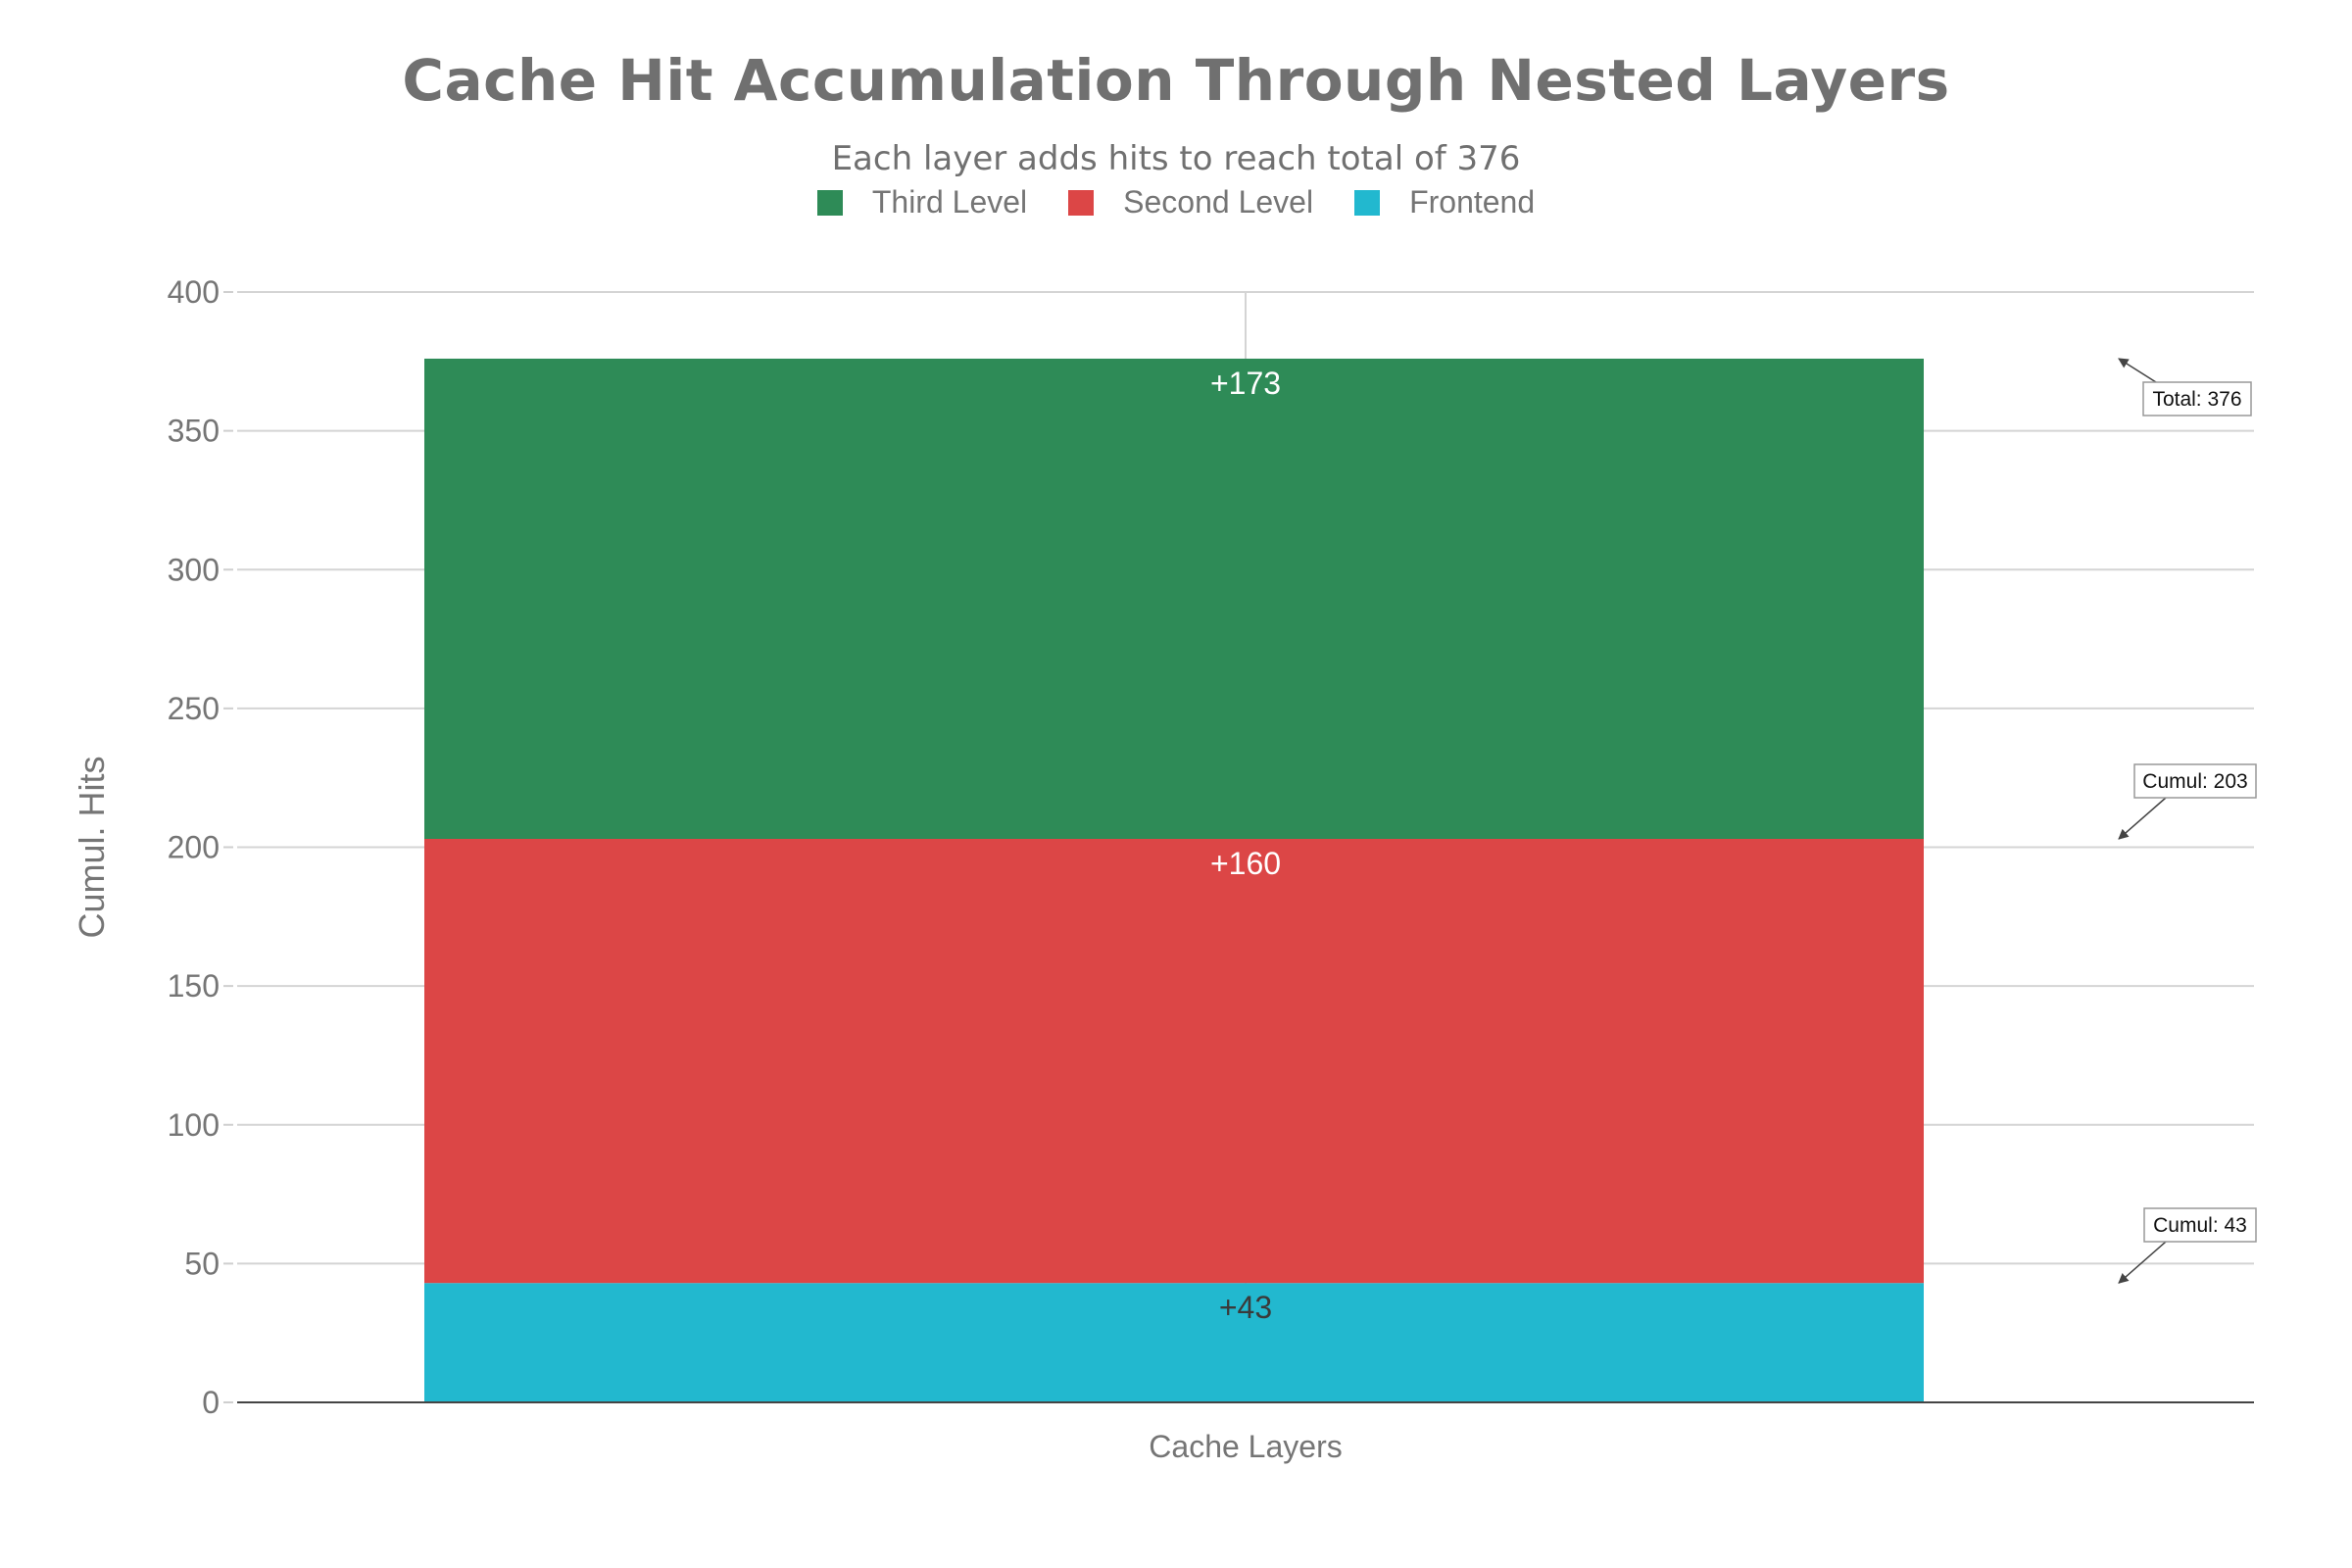 This screenshot has width=2352, height=1568. What do you see at coordinates (202, 1263) in the screenshot?
I see `y-tick-label: 50` at bounding box center [202, 1263].